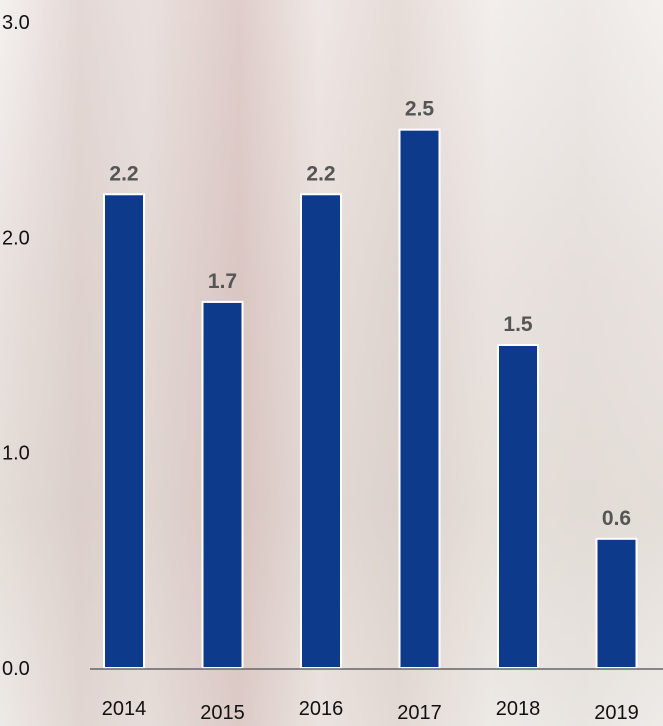 This screenshot has height=726, width=663. What do you see at coordinates (616, 713) in the screenshot?
I see `x-tick-label: 2019` at bounding box center [616, 713].